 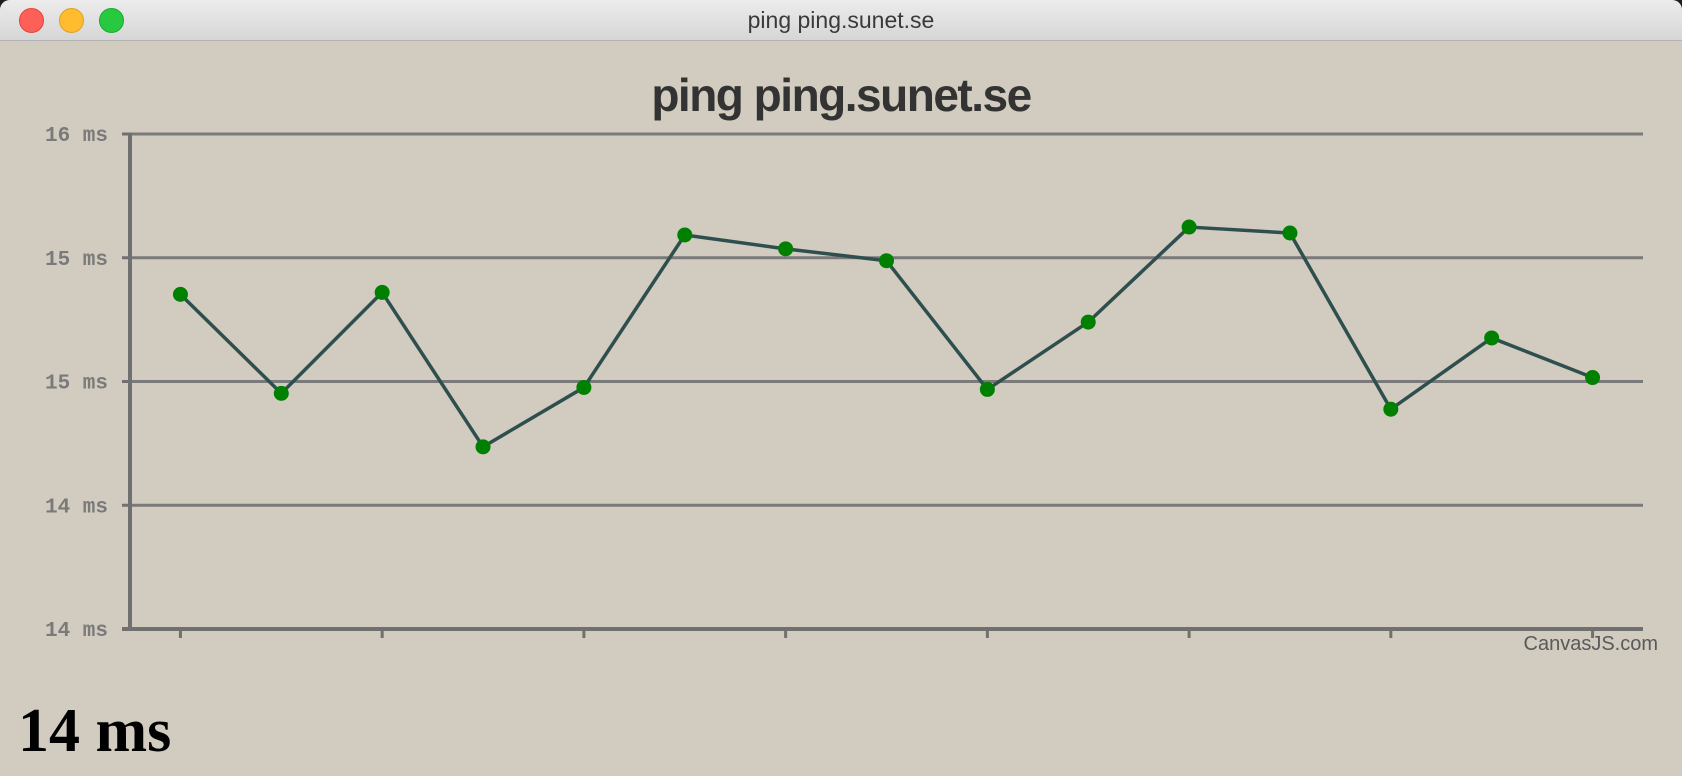 What do you see at coordinates (841, 95) in the screenshot?
I see `chart-title: ping ping.sunet.se` at bounding box center [841, 95].